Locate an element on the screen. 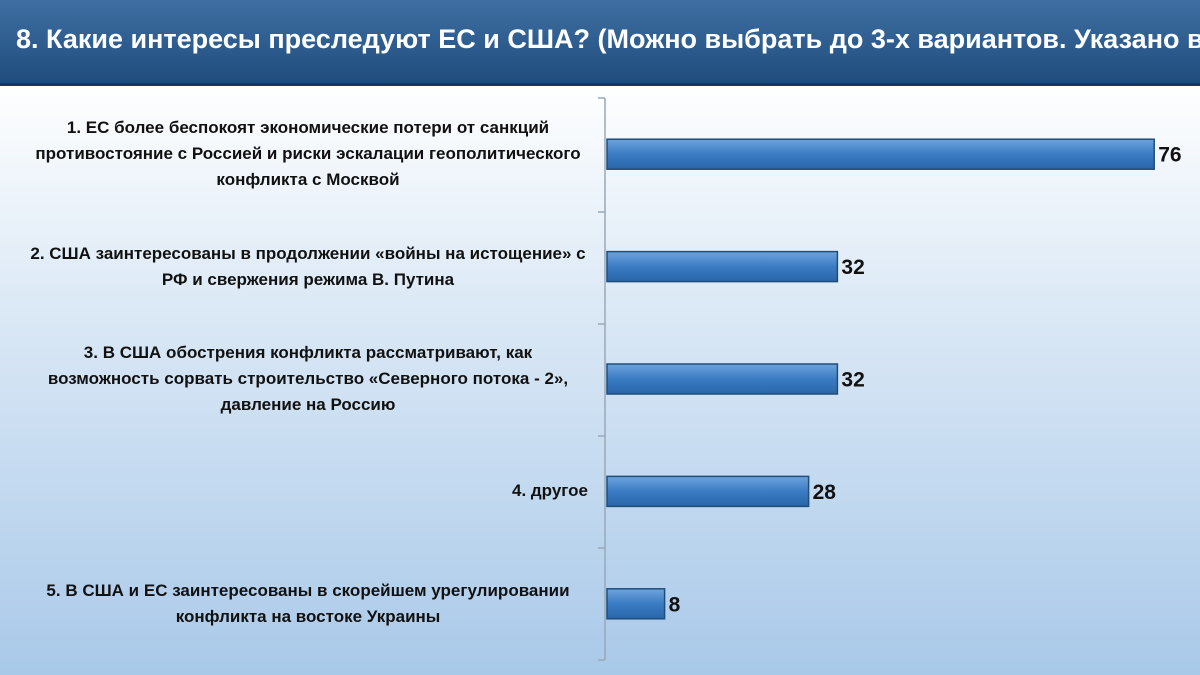 The width and height of the screenshot is (1200, 675). value-label: 76 is located at coordinates (1169, 155).